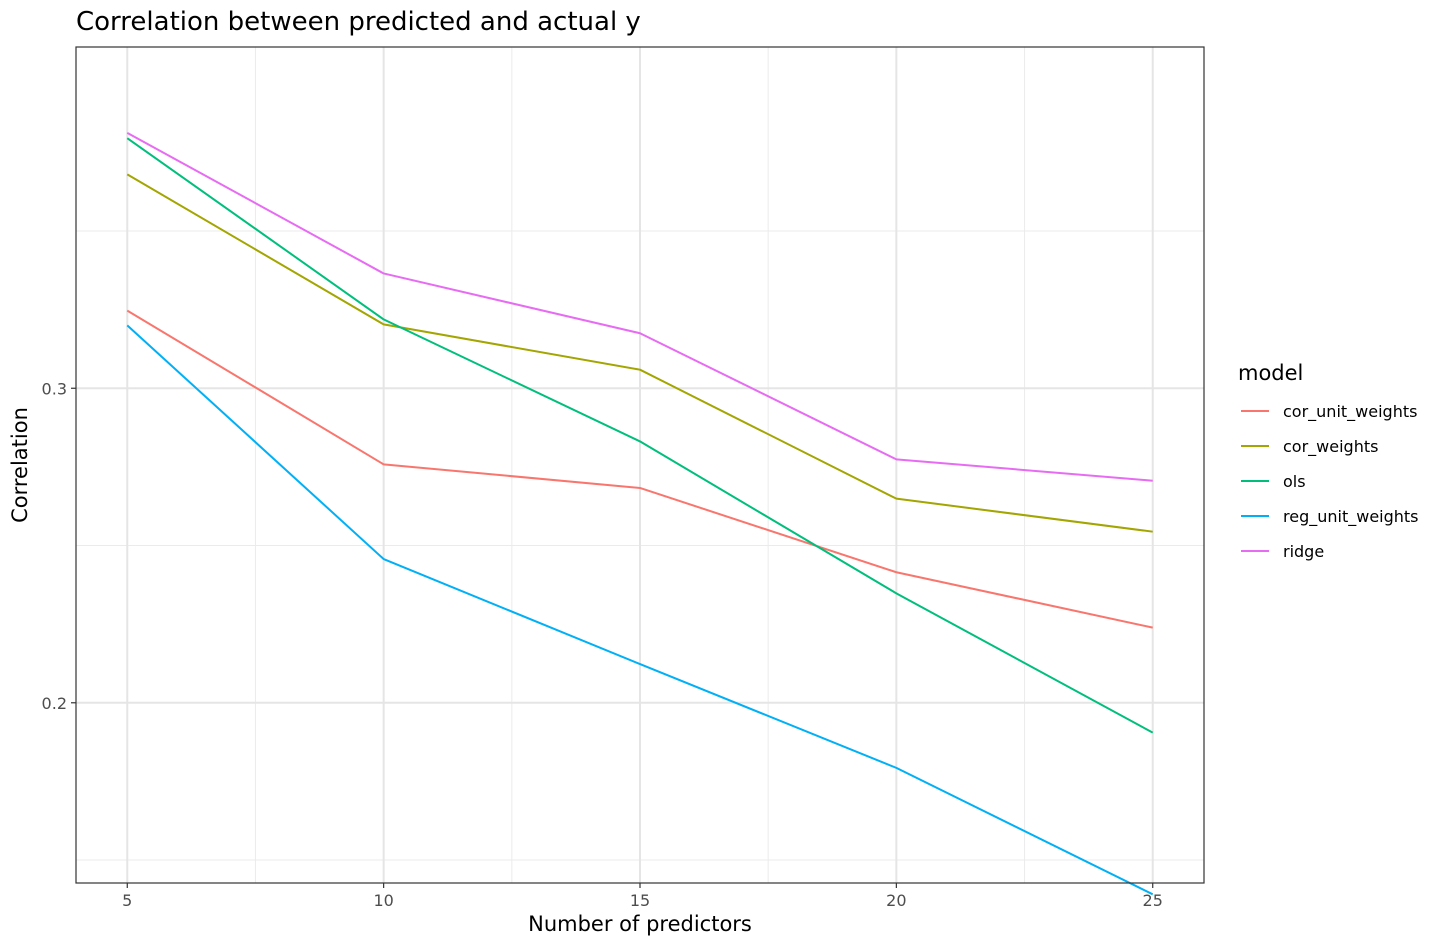  Describe the element at coordinates (20, 465) in the screenshot. I see `y-axis-title: Correlation` at that location.